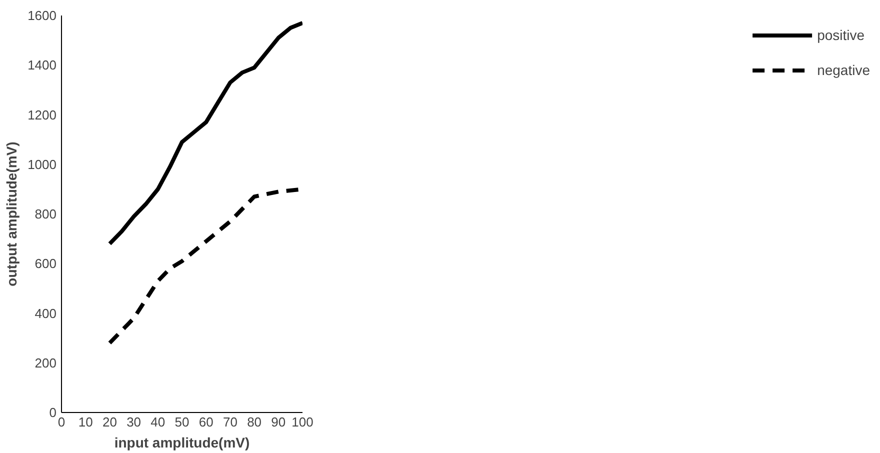 The height and width of the screenshot is (453, 880). What do you see at coordinates (42, 65) in the screenshot?
I see `y-tick-label: 1400` at bounding box center [42, 65].